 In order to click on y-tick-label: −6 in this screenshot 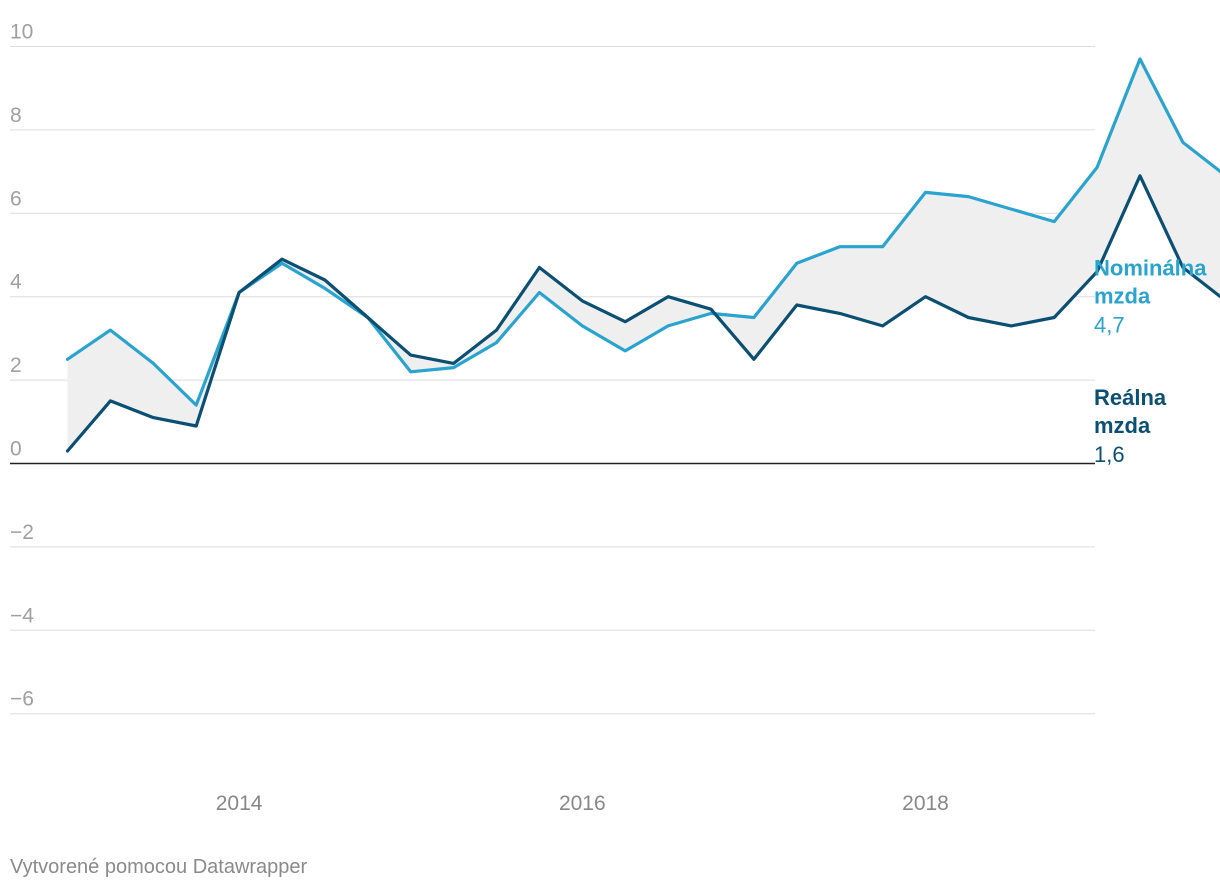, I will do `click(22, 699)`.